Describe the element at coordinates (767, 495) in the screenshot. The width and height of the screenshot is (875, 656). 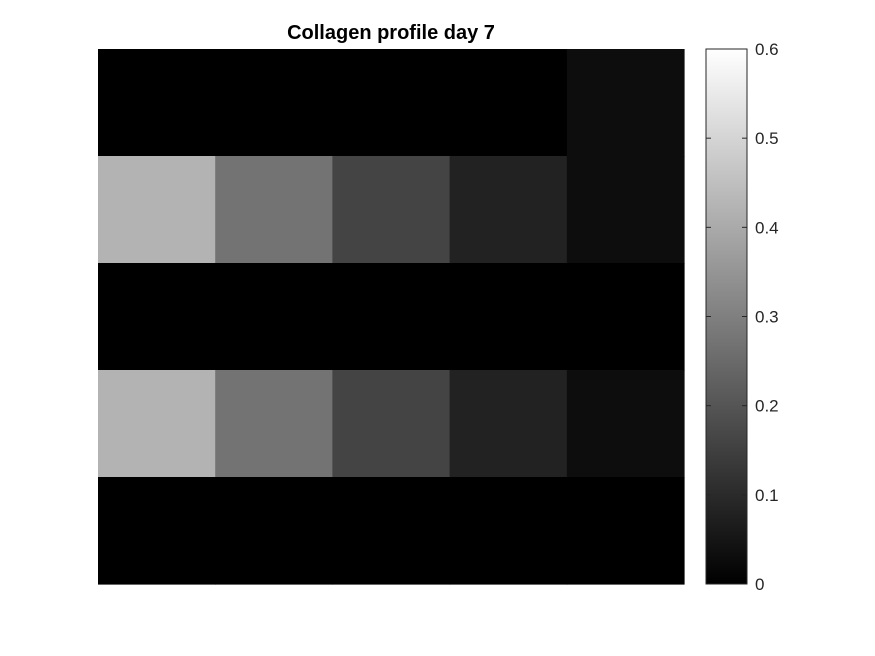
I see `colorbar-tick-label: 0.1` at that location.